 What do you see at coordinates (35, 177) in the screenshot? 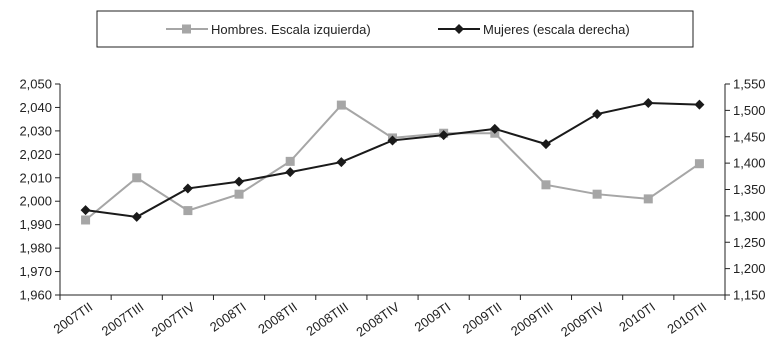
I see `left-tick-label: 2,010` at bounding box center [35, 177].